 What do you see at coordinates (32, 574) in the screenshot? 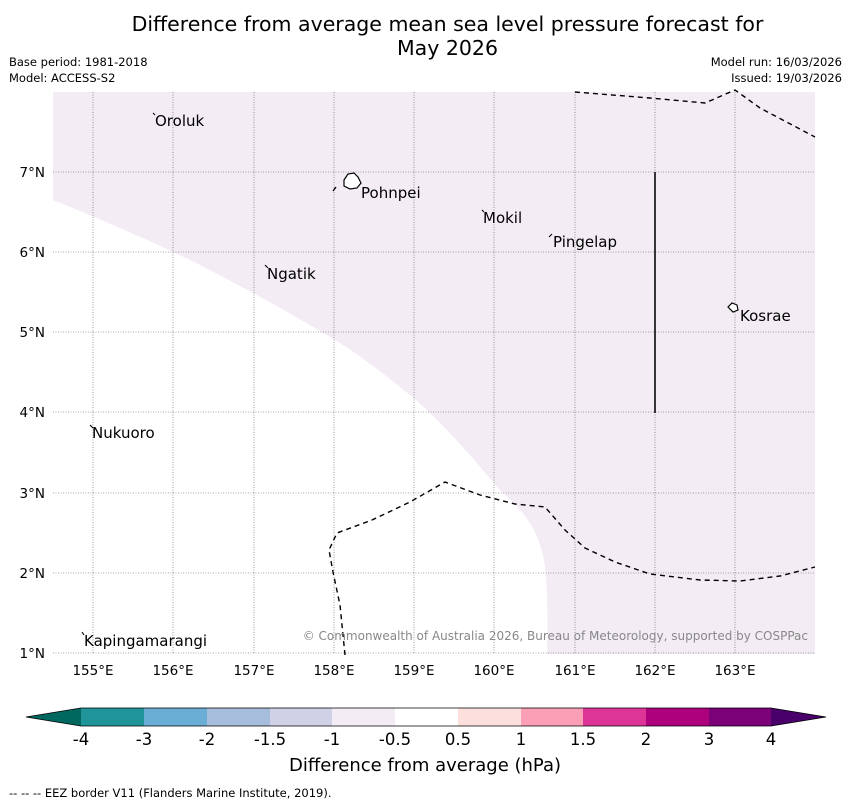
I see `lat-label-2: 2°N` at bounding box center [32, 574].